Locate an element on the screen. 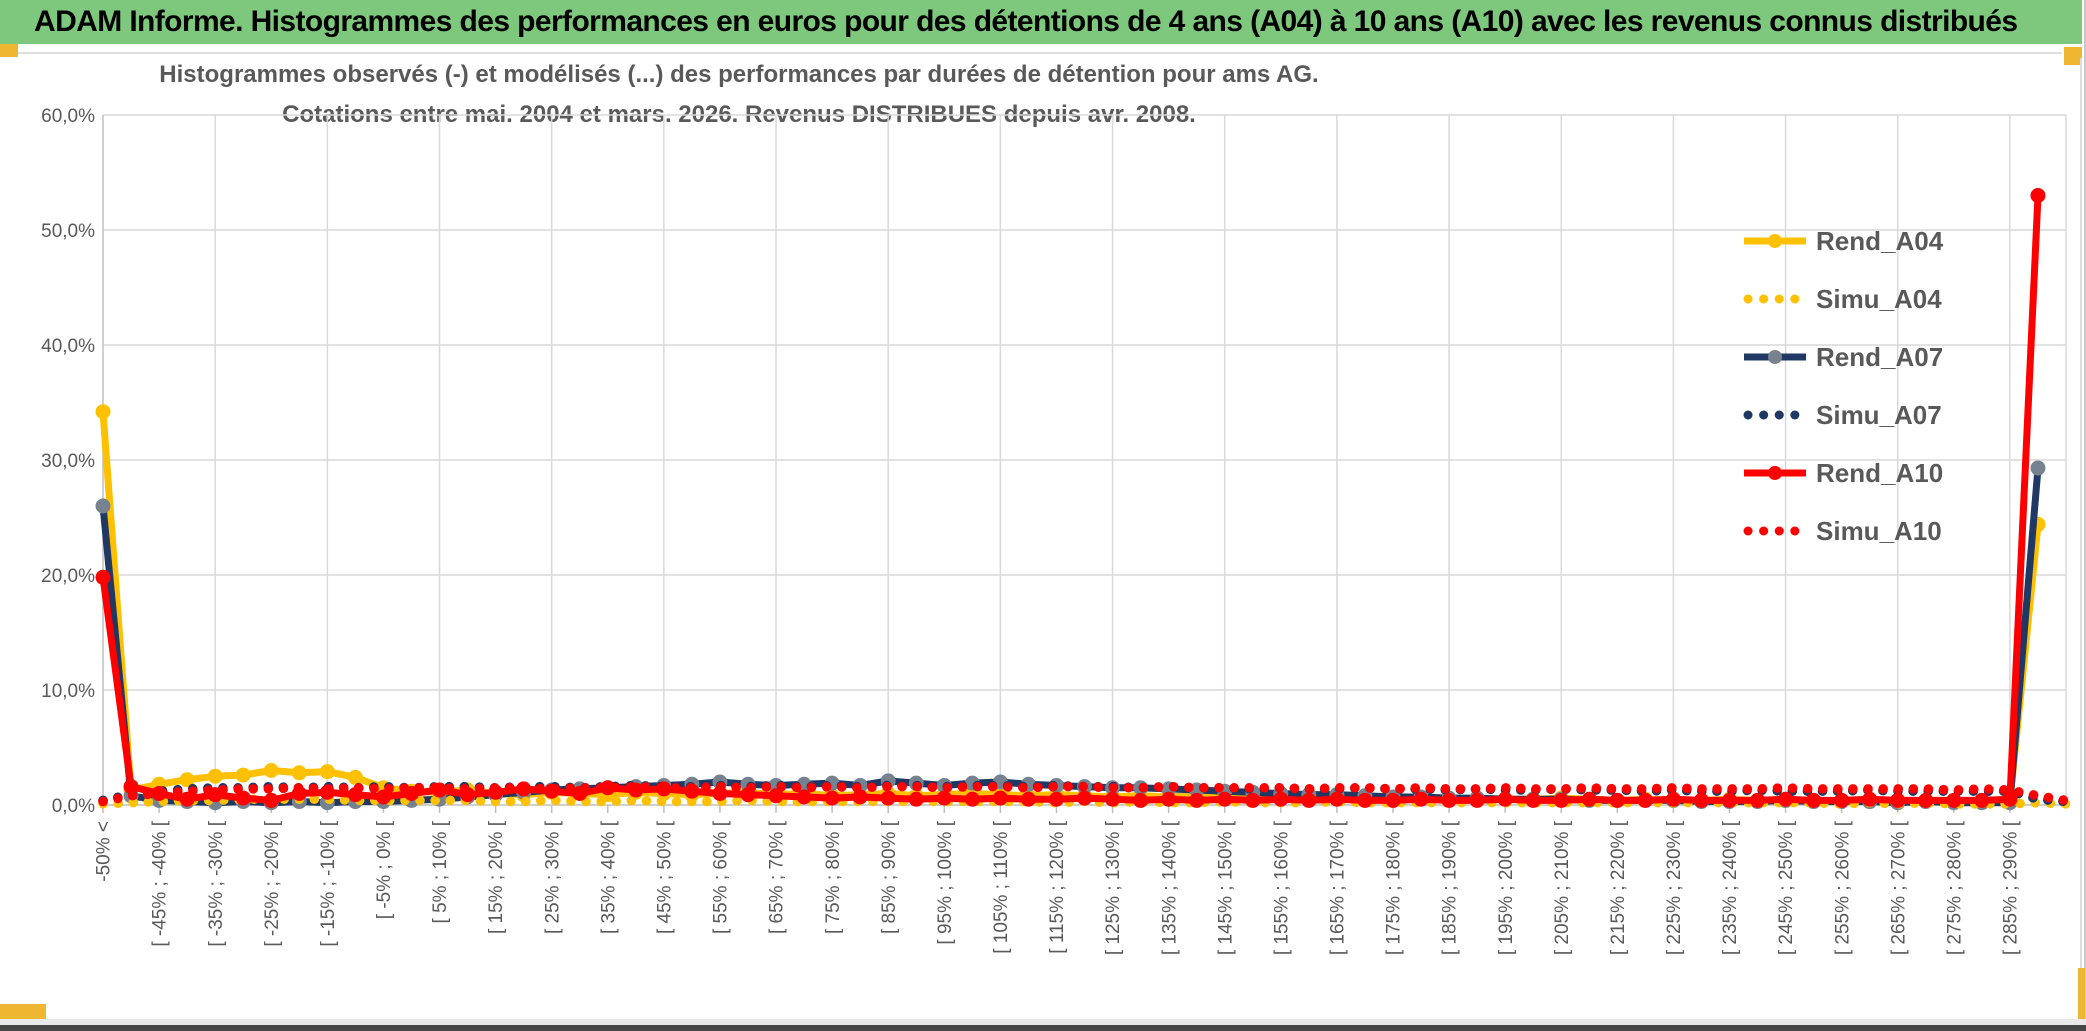 The width and height of the screenshot is (2086, 1031). x-axis-tick-label: [ 125% ; 130% [ is located at coordinates (1113, 887).